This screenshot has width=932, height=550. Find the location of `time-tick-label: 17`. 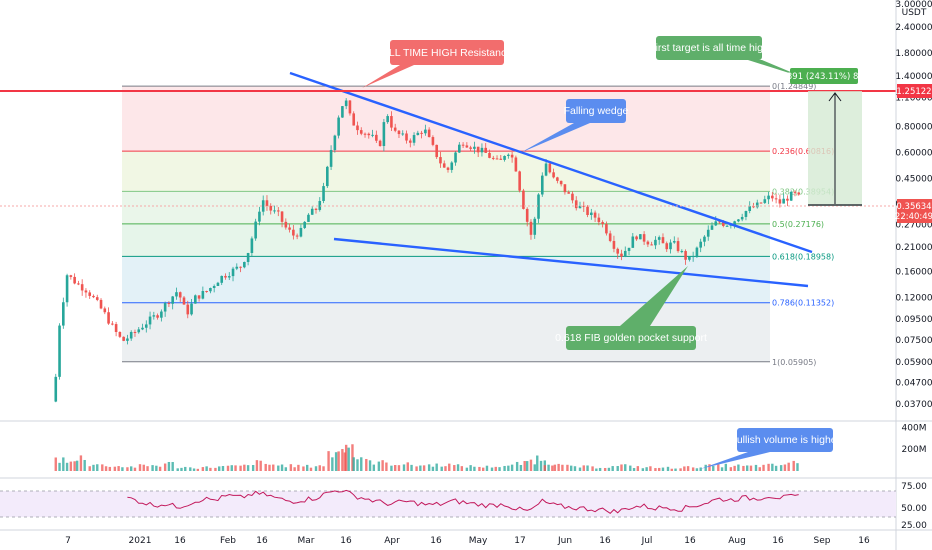

time-tick-label: 17 is located at coordinates (519, 541).